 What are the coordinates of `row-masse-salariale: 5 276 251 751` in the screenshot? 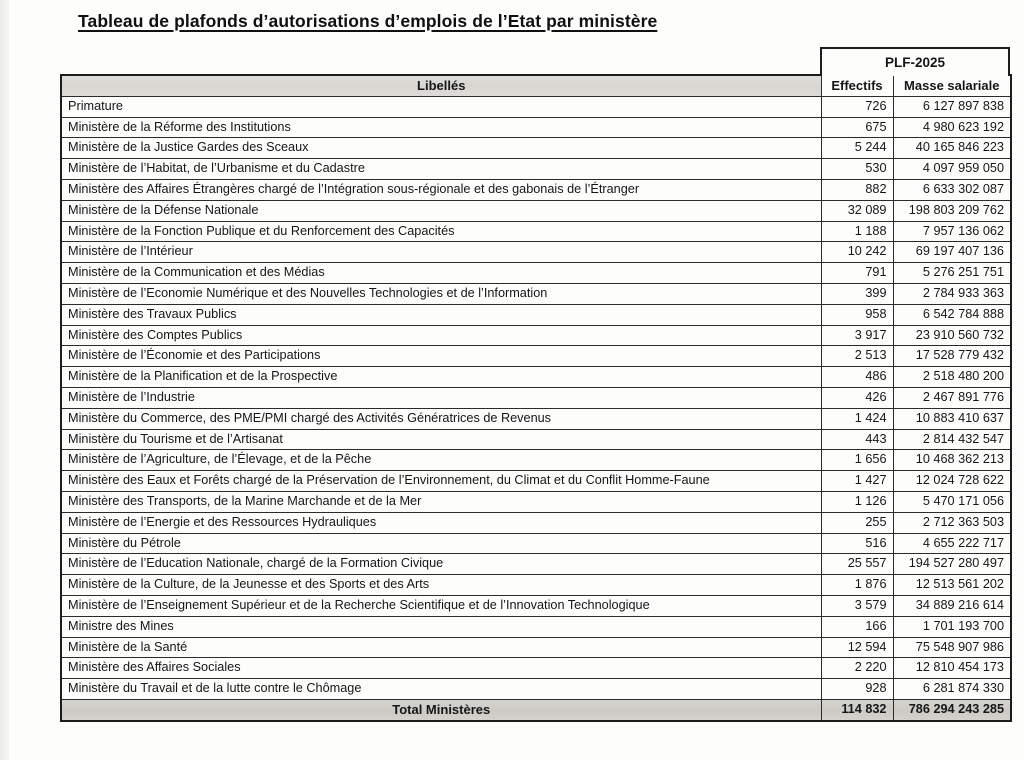 It's located at (952, 273).